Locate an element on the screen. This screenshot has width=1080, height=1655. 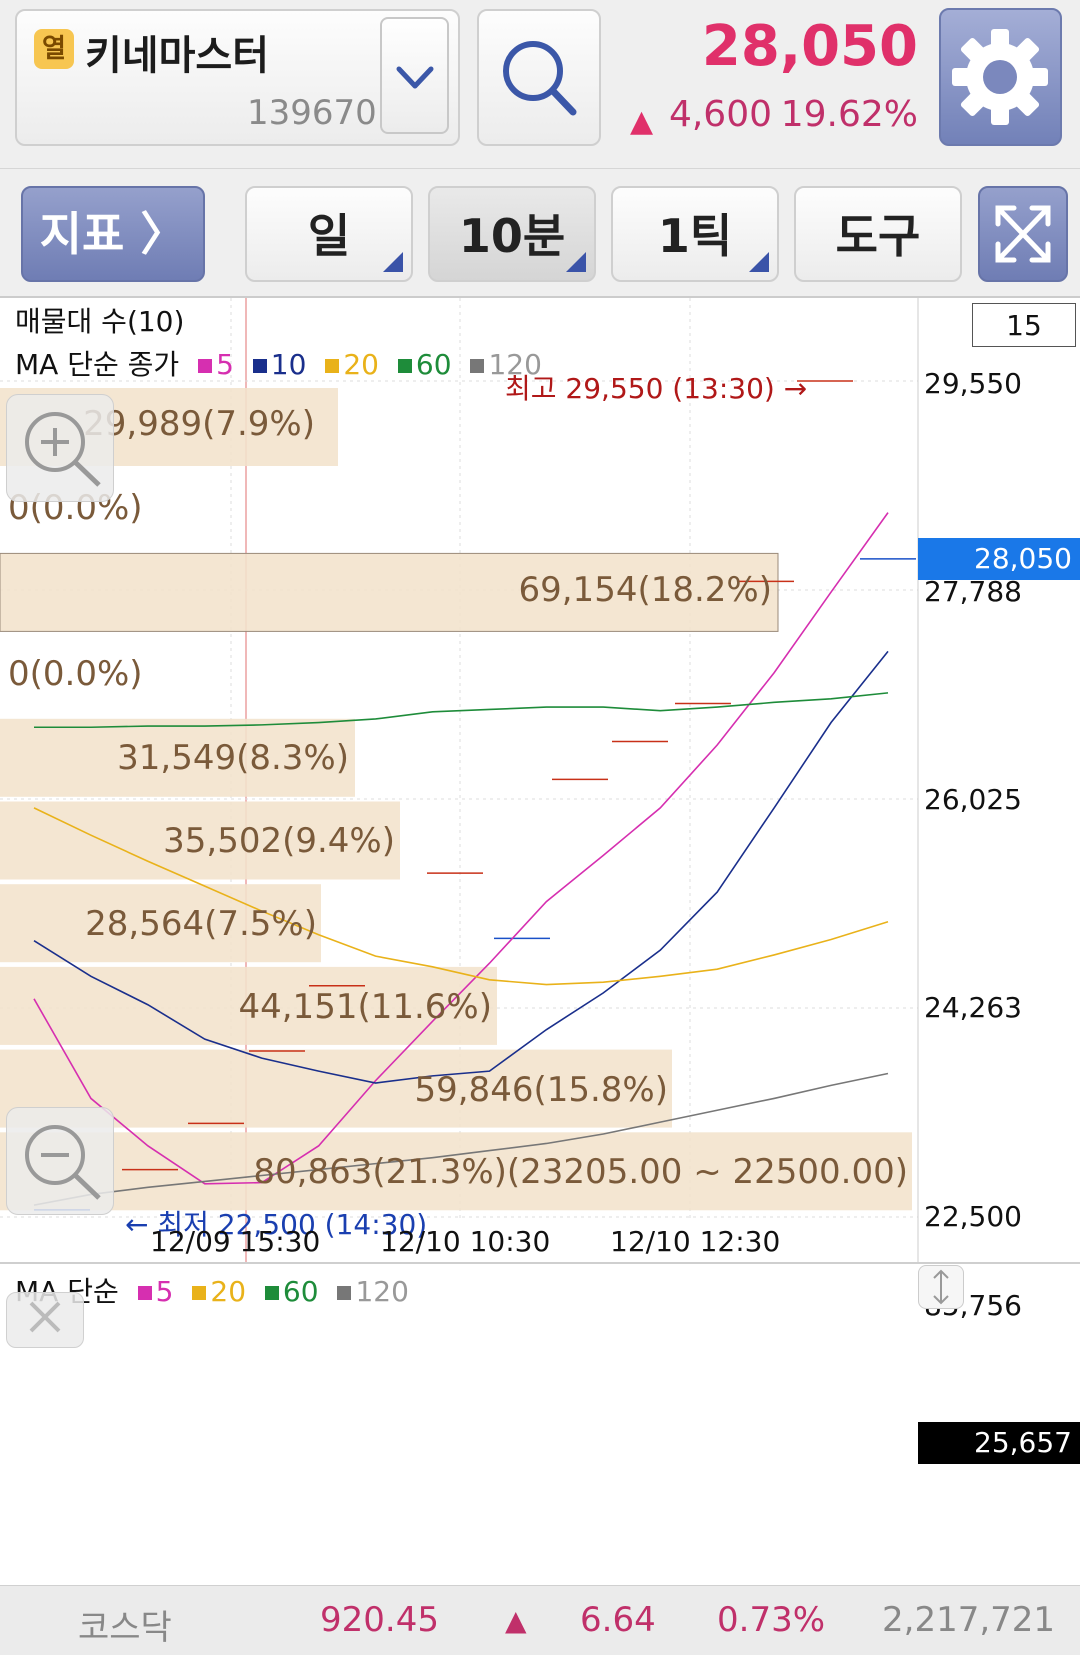
zoom-out-button is located at coordinates (60, 1161).